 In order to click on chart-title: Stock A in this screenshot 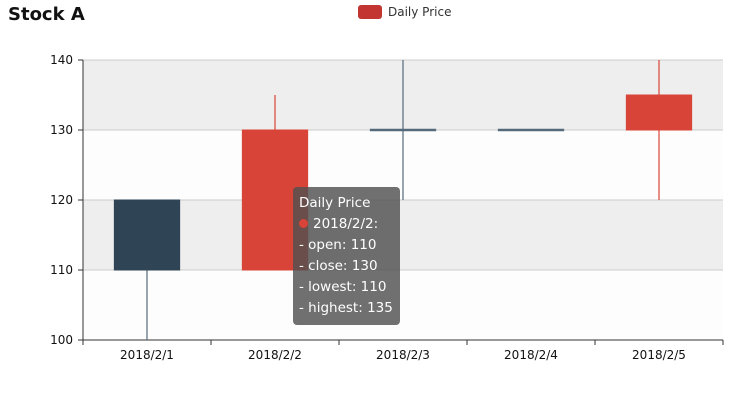, I will do `click(46, 14)`.